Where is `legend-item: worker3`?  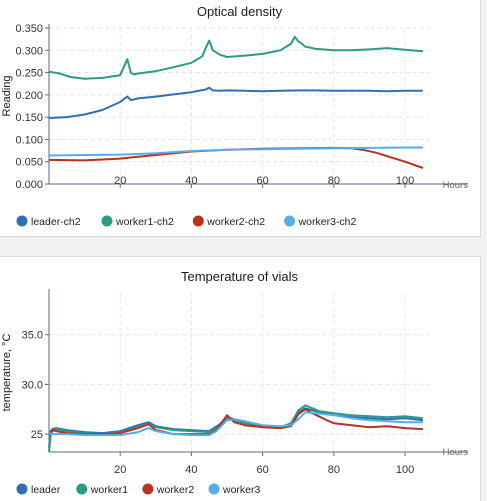 legend-item: worker3 is located at coordinates (234, 490).